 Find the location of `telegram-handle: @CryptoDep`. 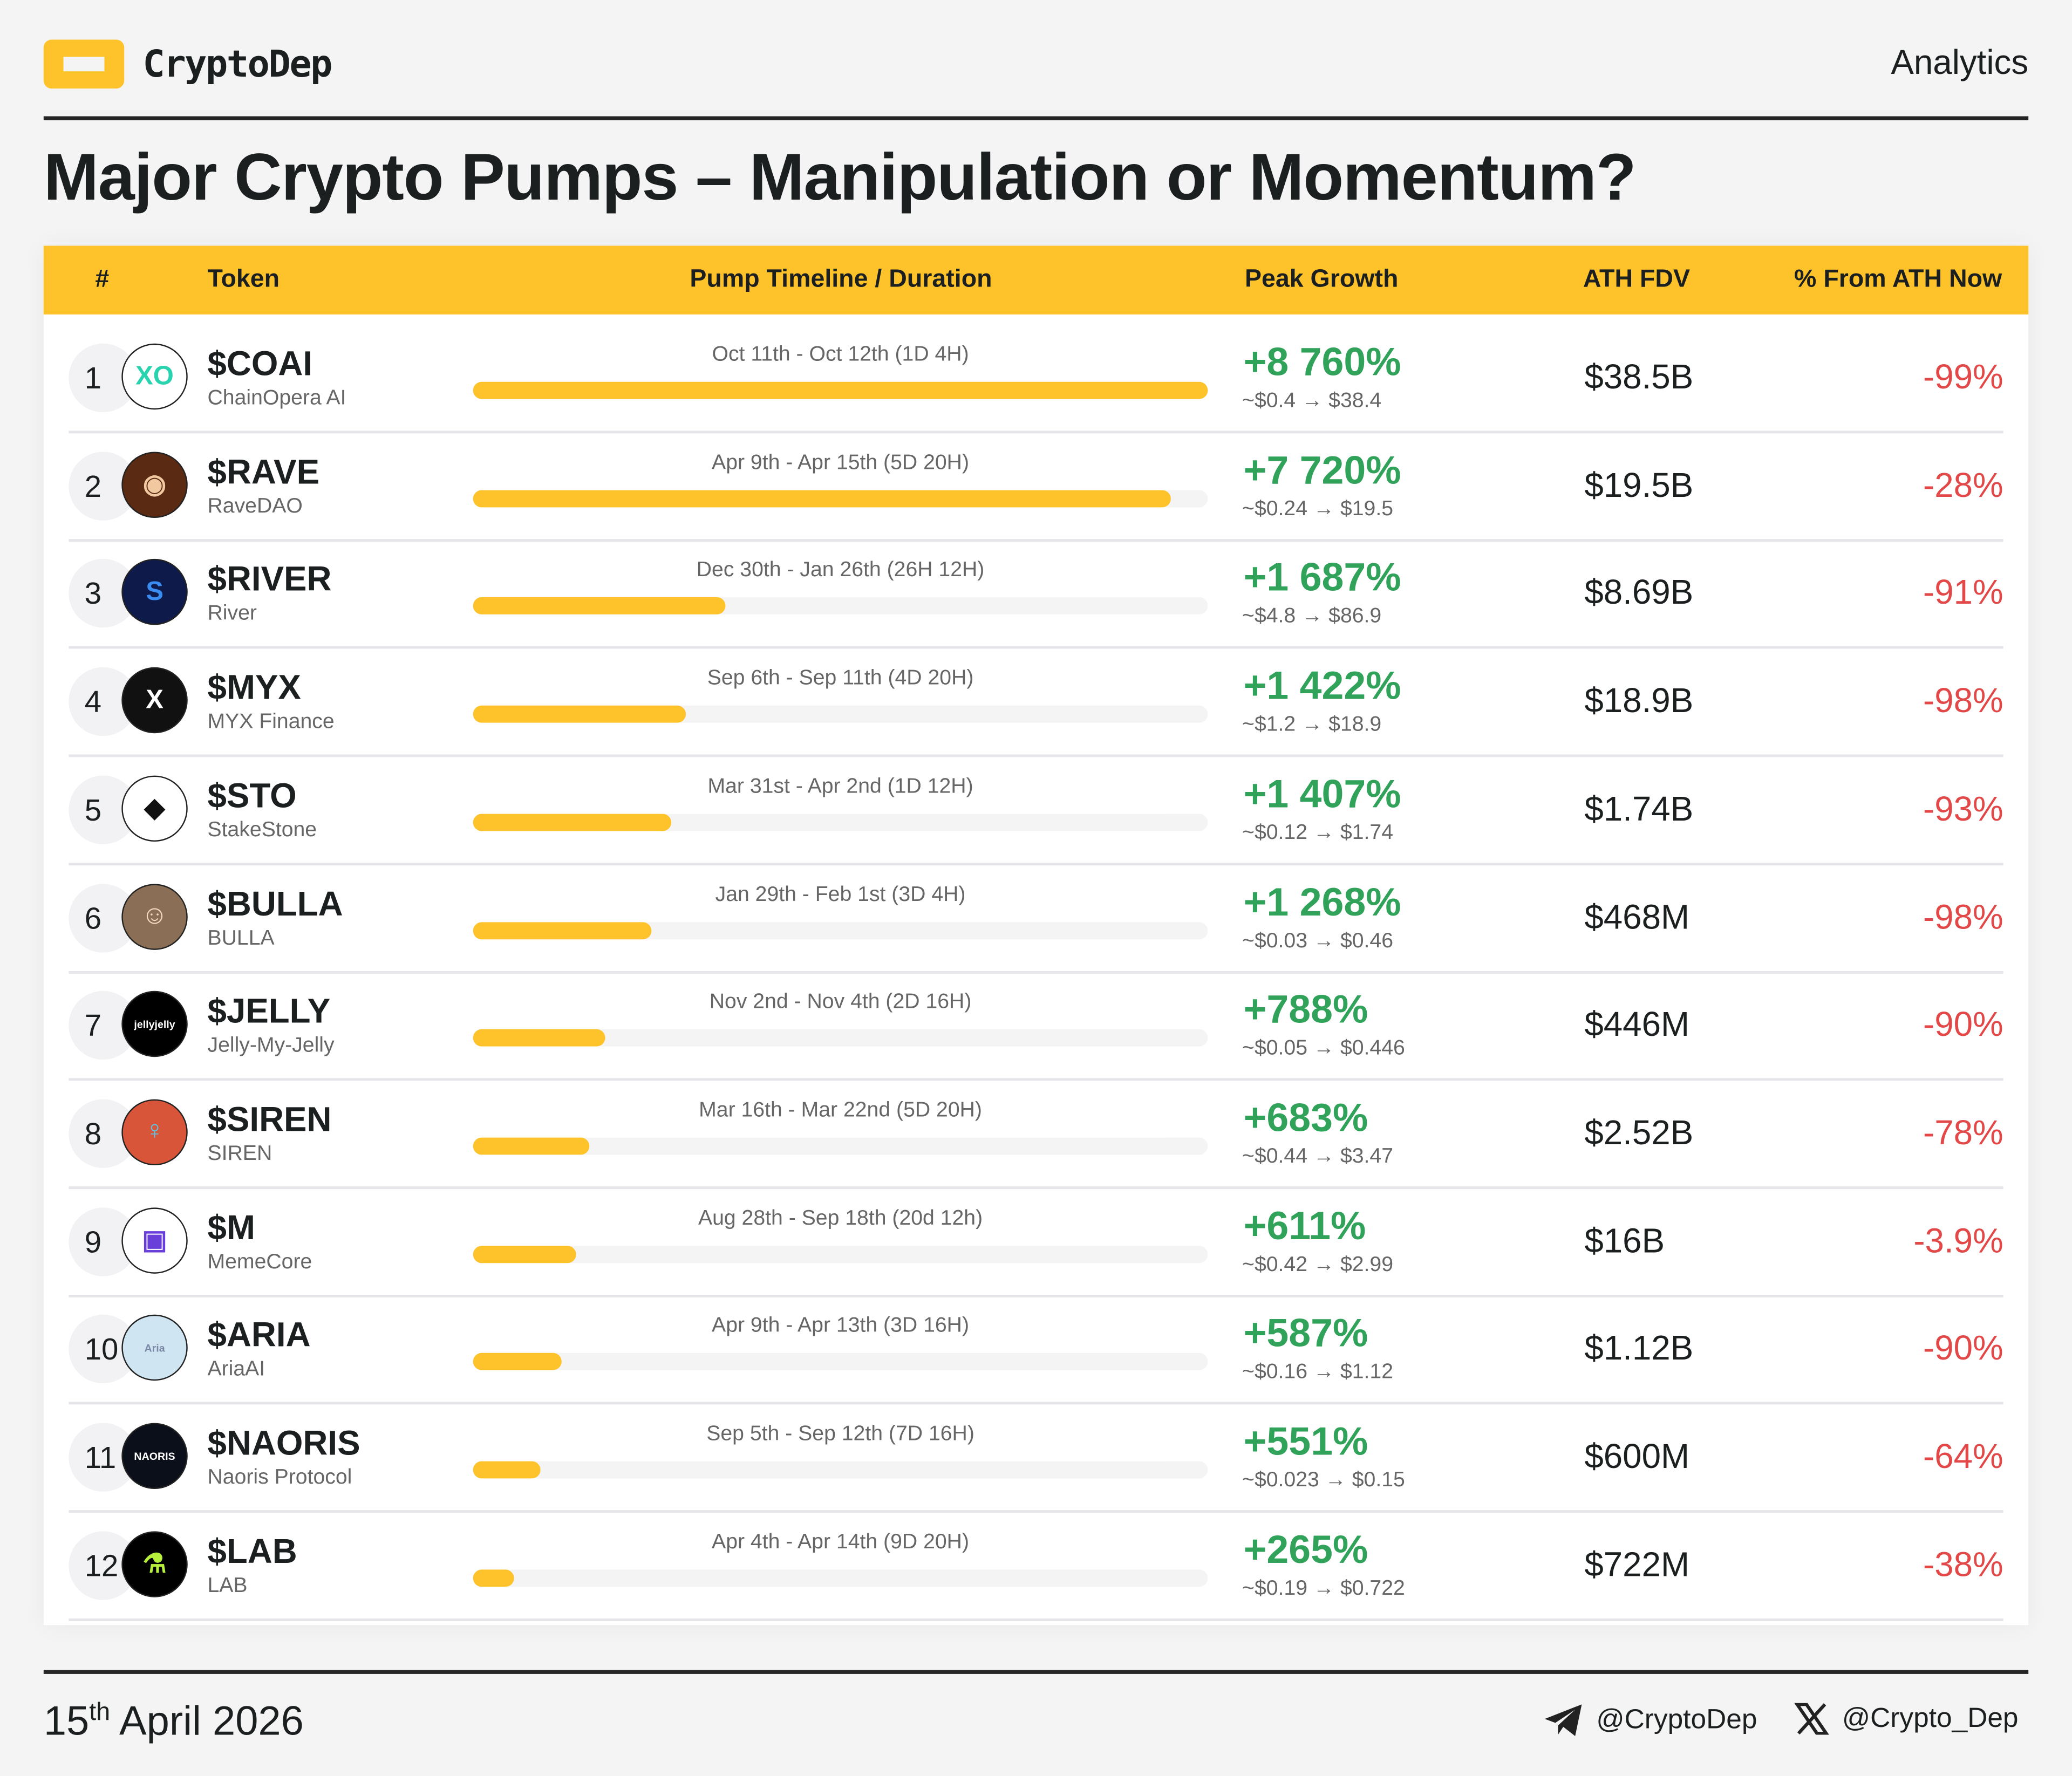

telegram-handle: @CryptoDep is located at coordinates (1676, 1720).